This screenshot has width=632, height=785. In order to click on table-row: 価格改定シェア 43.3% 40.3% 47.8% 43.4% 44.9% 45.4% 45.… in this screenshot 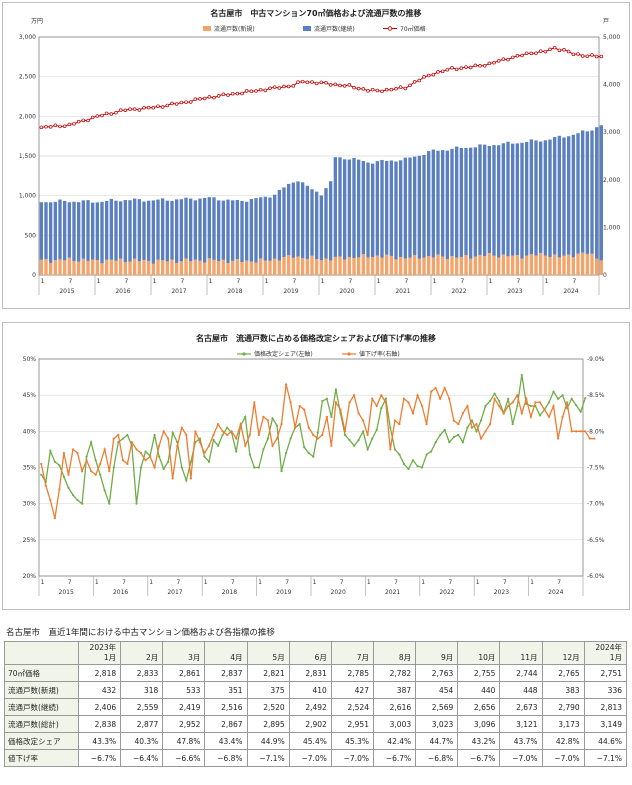, I will do `click(316, 741)`.